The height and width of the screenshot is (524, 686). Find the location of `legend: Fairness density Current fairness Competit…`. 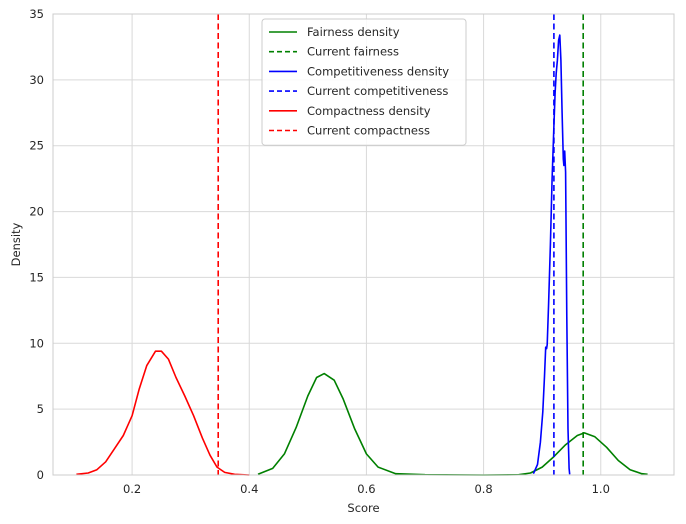

legend: Fairness density Current fairness Competit… is located at coordinates (364, 82).